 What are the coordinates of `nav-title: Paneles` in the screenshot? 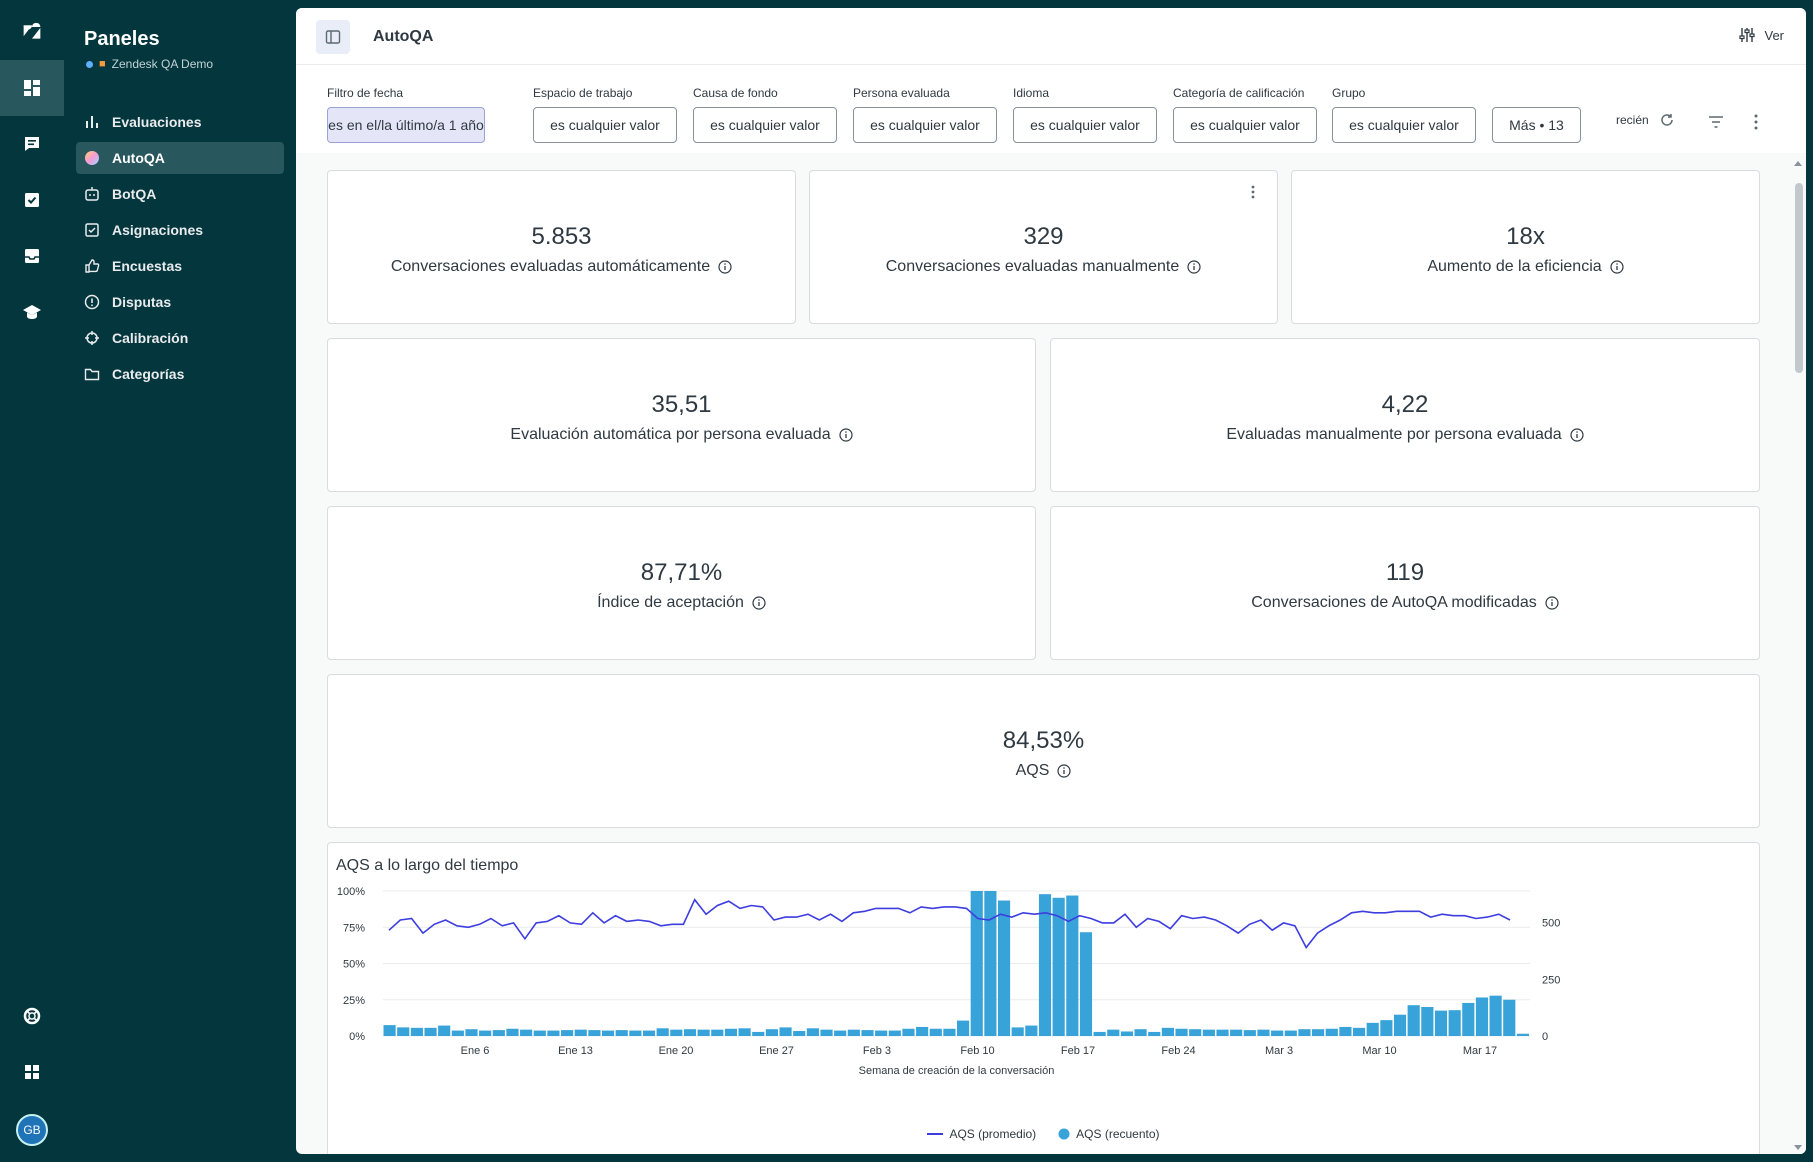 It's located at (122, 39).